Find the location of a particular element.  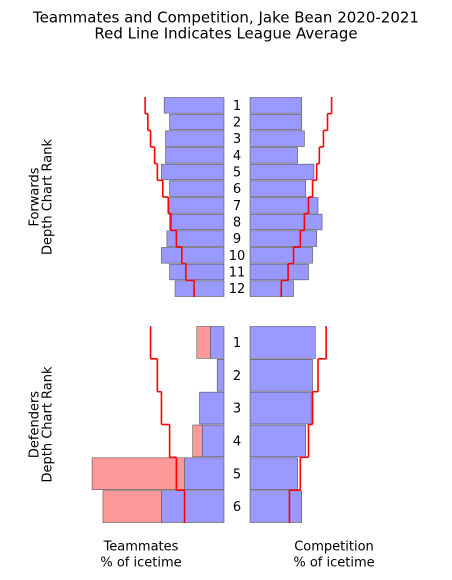

x-axis-label: Teammates is located at coordinates (141, 547).